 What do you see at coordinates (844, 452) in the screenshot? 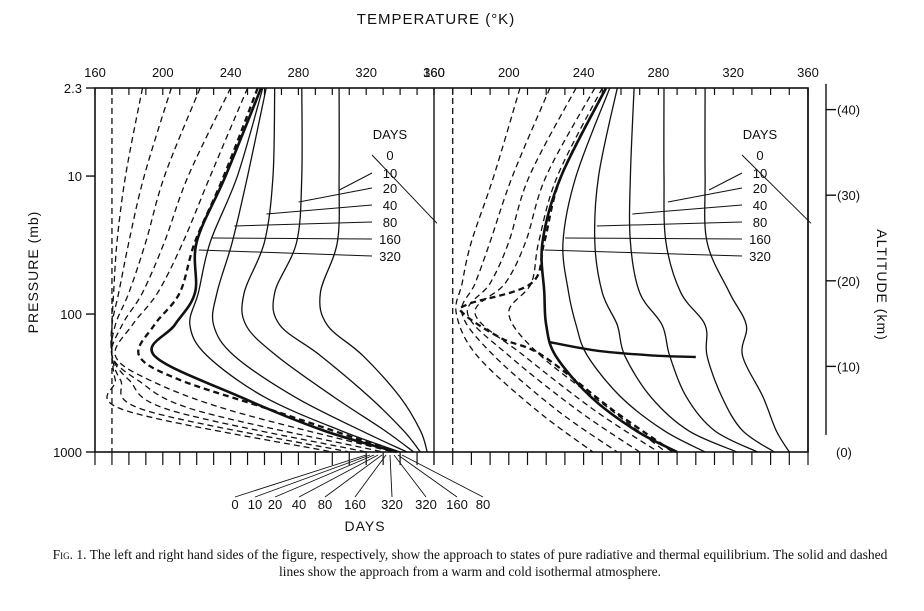
I see `y2-tick-label: (0)` at bounding box center [844, 452].